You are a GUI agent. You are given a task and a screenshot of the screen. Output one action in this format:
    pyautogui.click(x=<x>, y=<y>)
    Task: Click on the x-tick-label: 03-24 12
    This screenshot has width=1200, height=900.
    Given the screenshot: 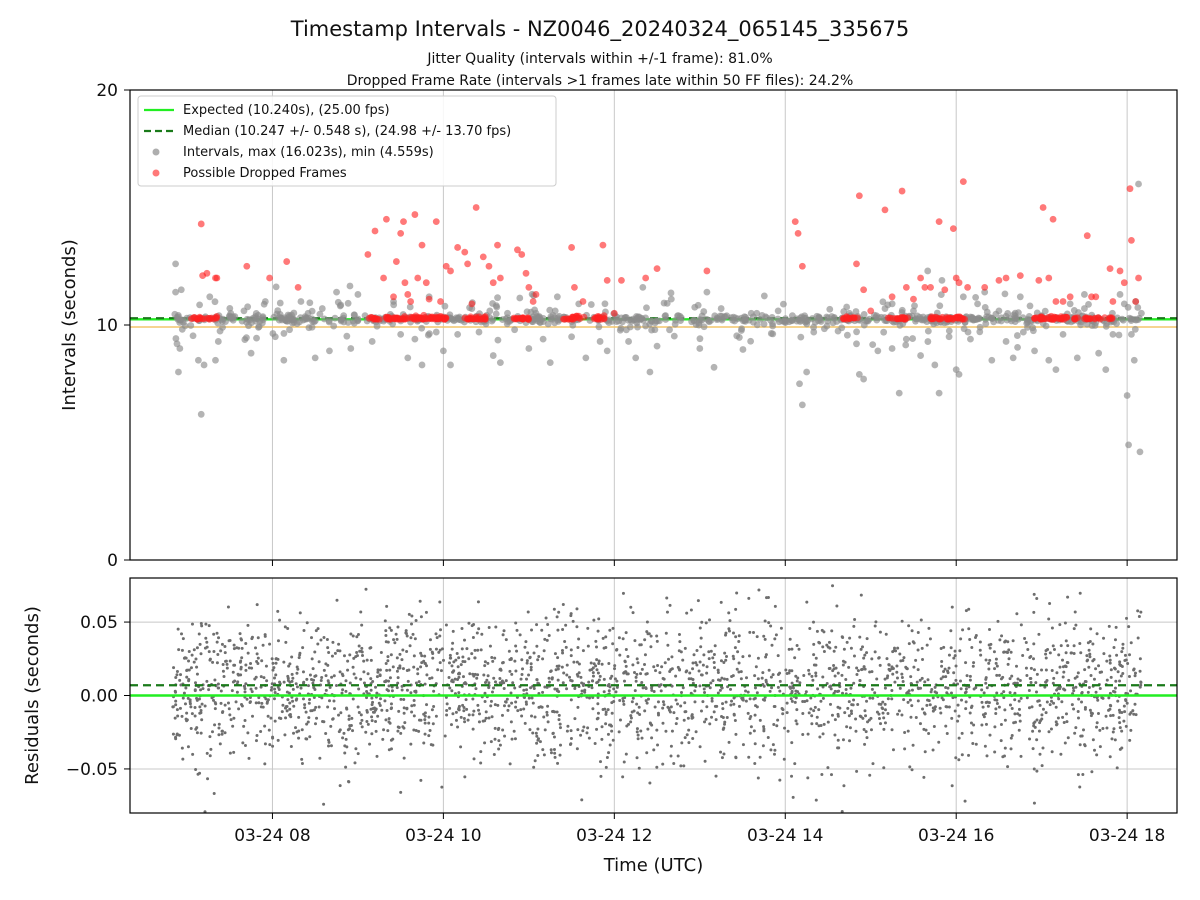 What is the action you would take?
    pyautogui.click(x=614, y=836)
    